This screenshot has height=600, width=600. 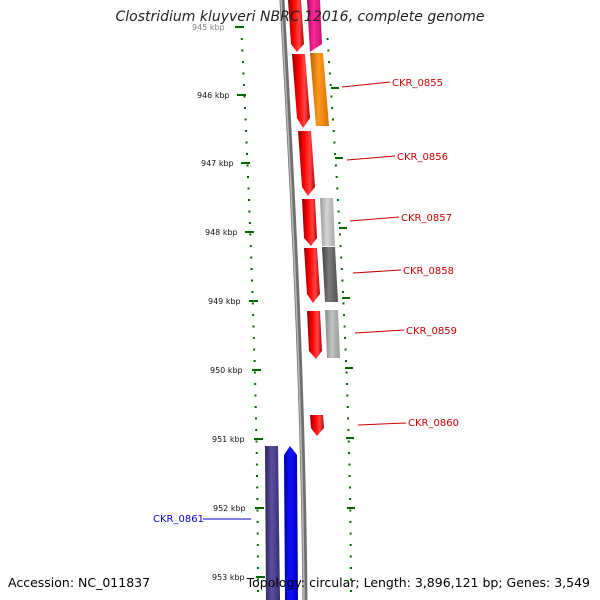 What do you see at coordinates (296, 26) in the screenshot?
I see `gene-arrow-top-red` at bounding box center [296, 26].